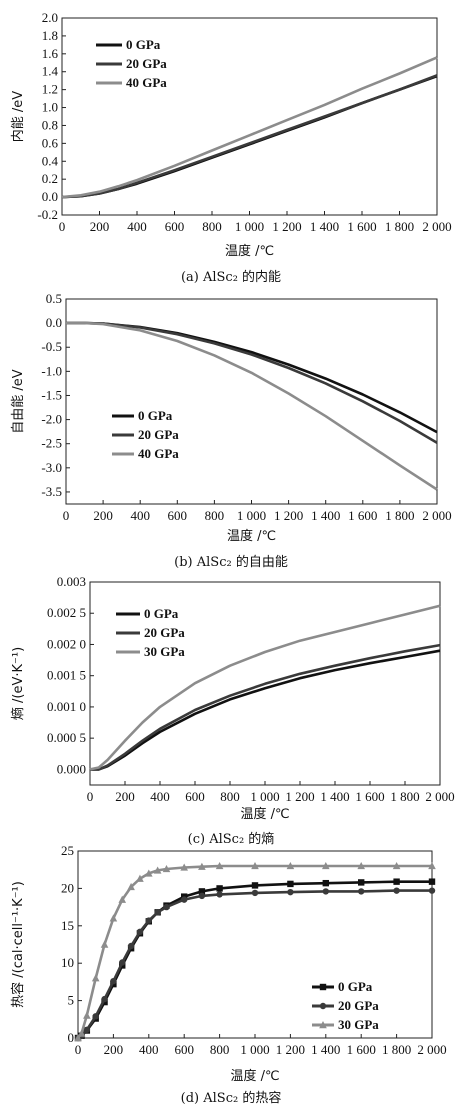 Image resolution: width=462 pixels, height=1108 pixels. Describe the element at coordinates (50, 35) in the screenshot. I see `y-tick-label: 1.8` at that location.